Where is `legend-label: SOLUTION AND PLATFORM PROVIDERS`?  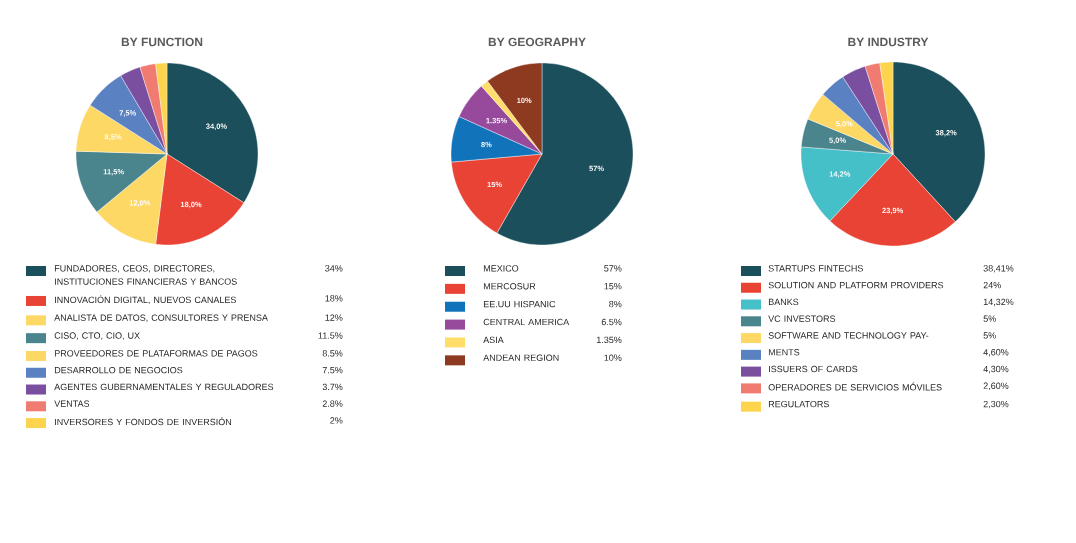 legend-label: SOLUTION AND PLATFORM PROVIDERS is located at coordinates (856, 285).